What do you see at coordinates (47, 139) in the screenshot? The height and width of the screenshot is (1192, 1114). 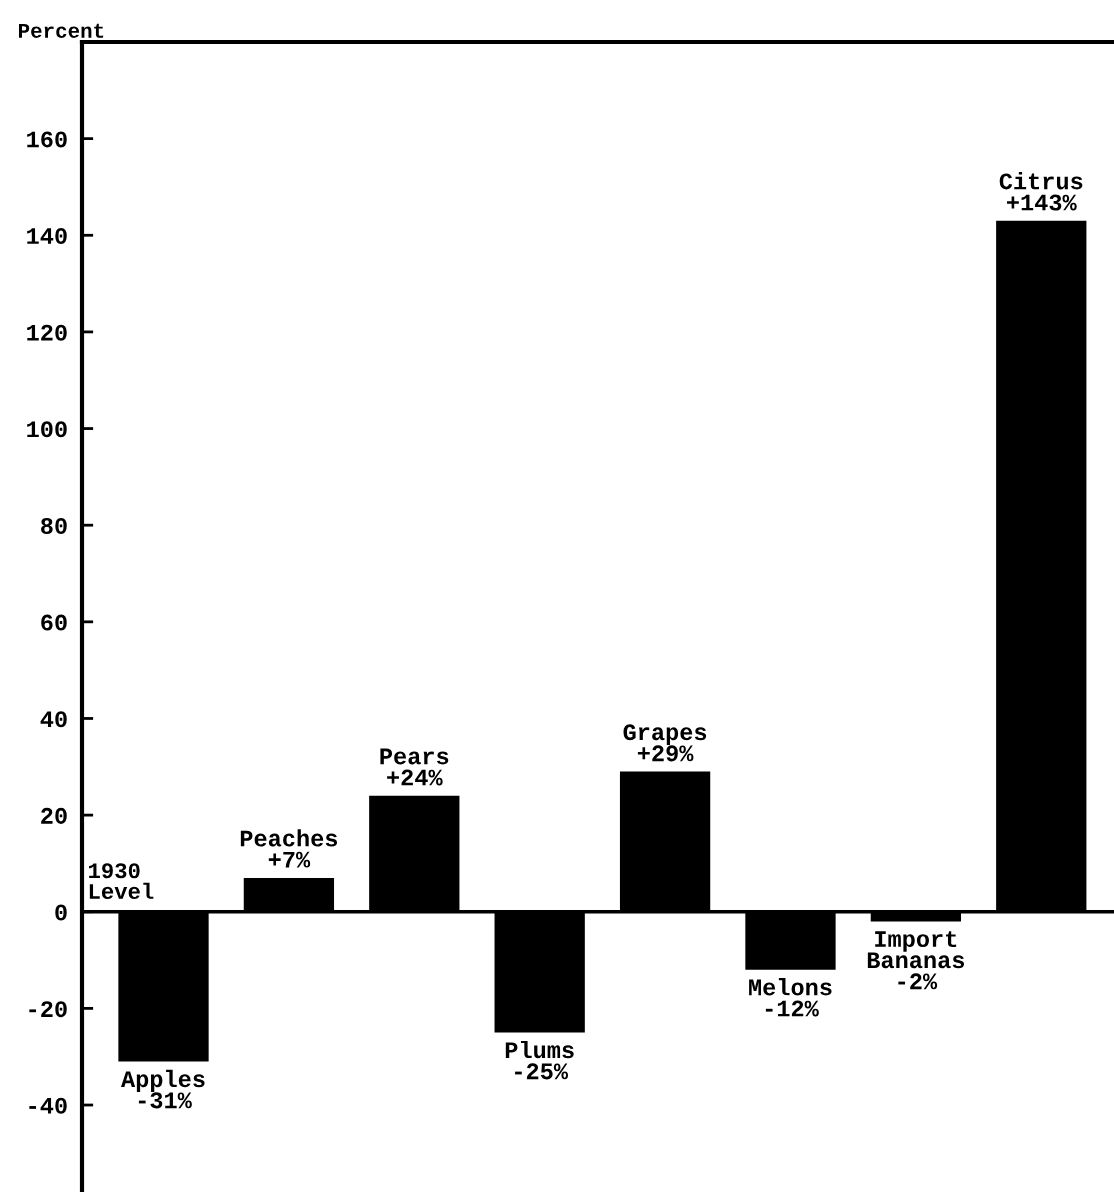 I see `y-tick-label: 160` at bounding box center [47, 139].